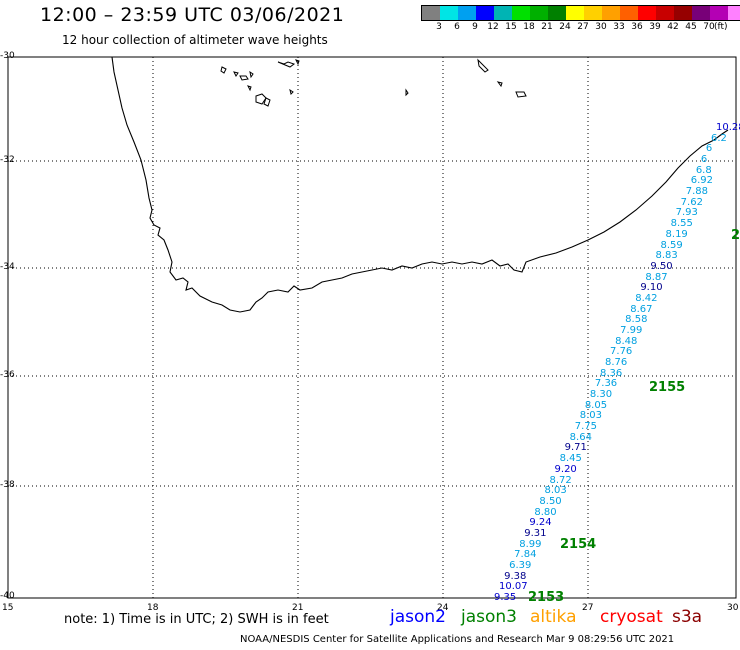  Describe the element at coordinates (671, 245) in the screenshot. I see `wave-height-label: 8.59` at that location.